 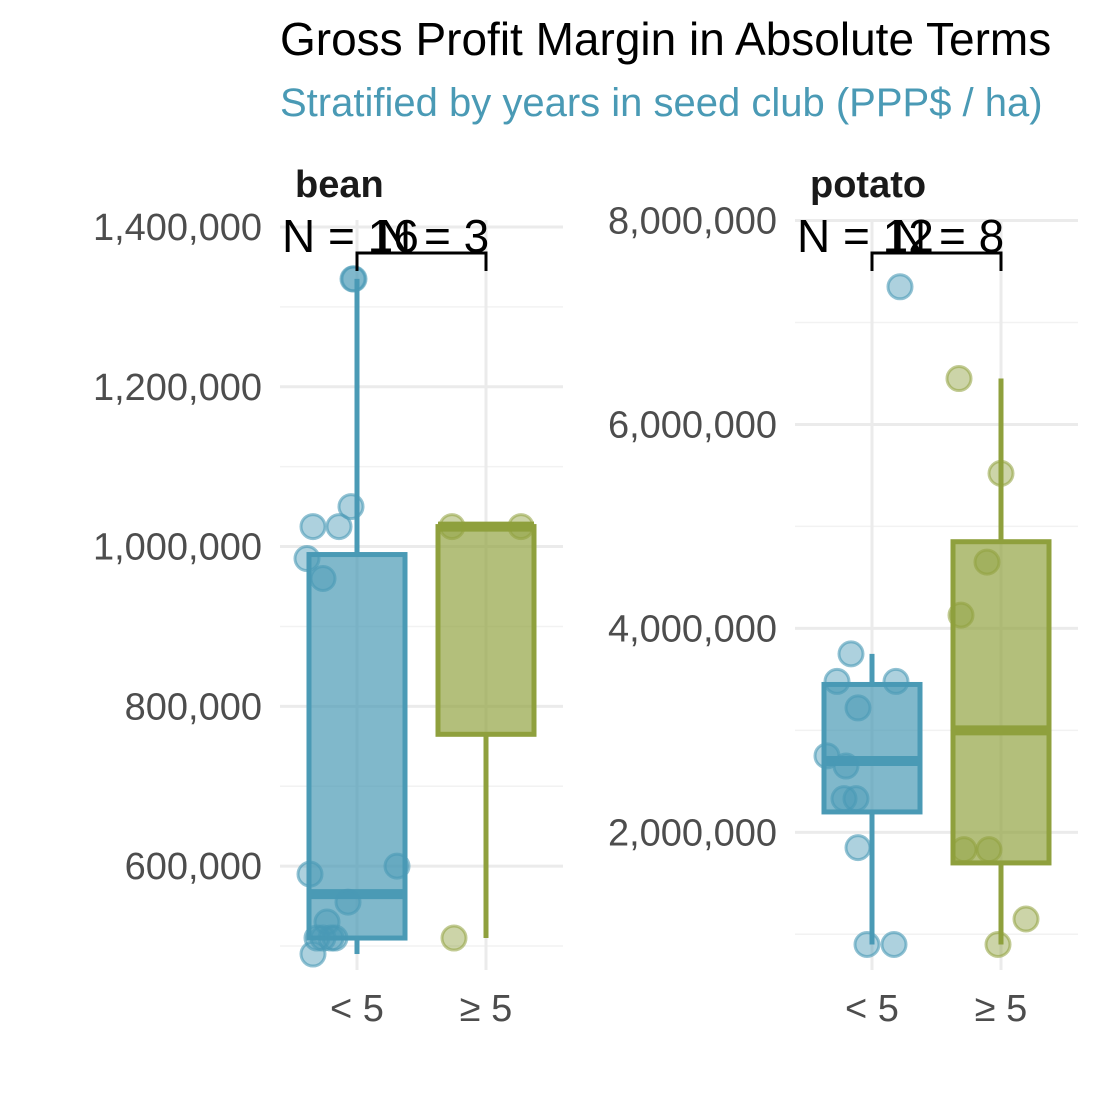 What do you see at coordinates (868, 185) in the screenshot?
I see `facet-label: potato` at bounding box center [868, 185].